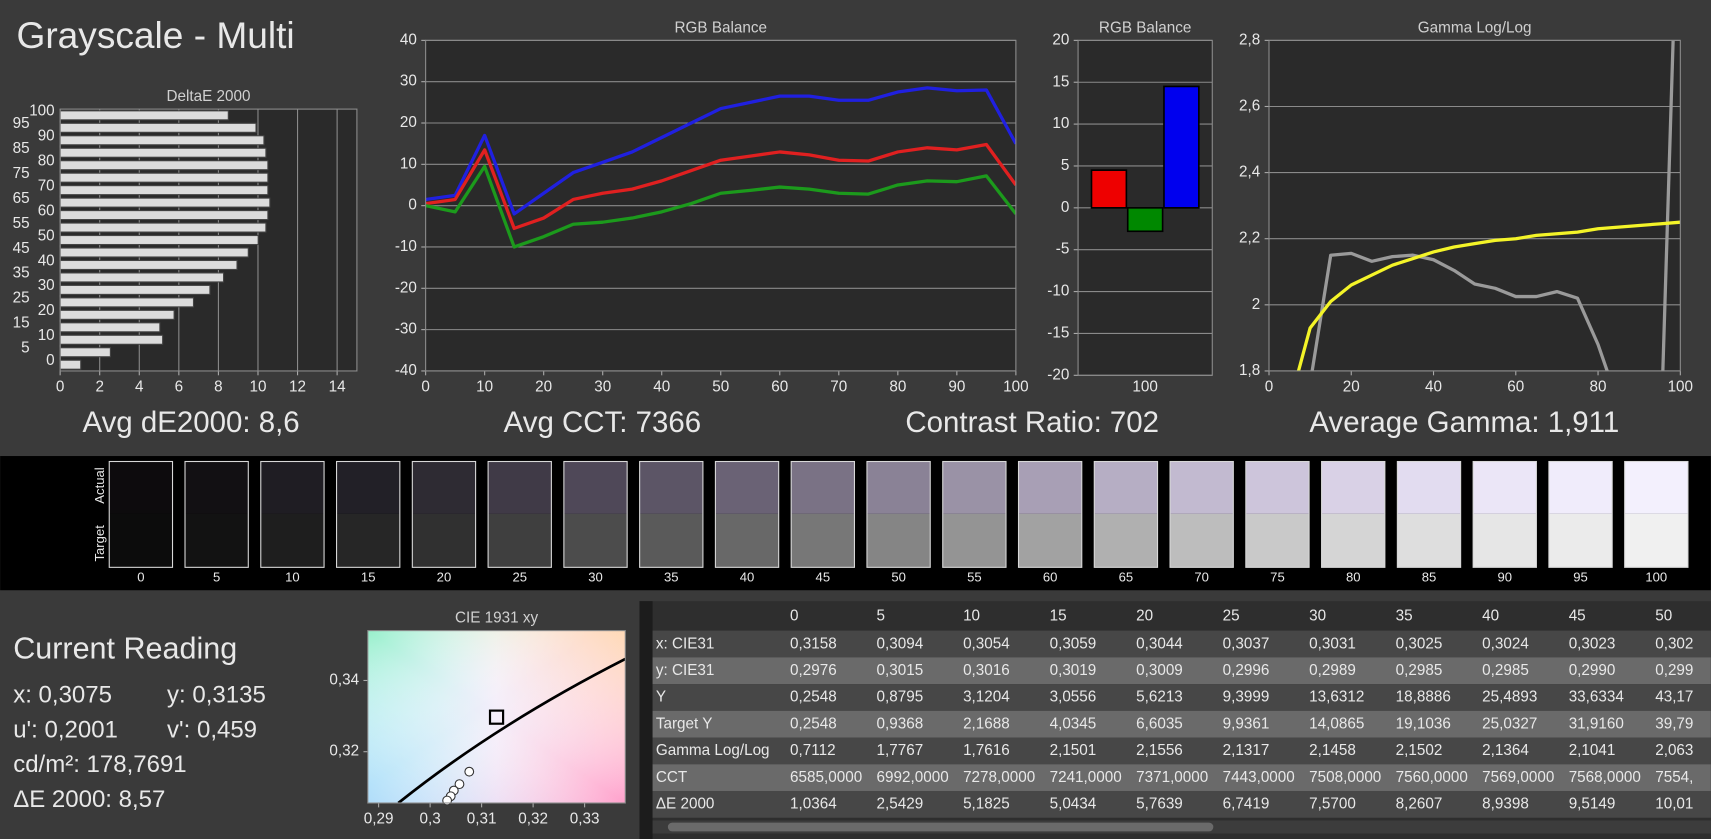  Describe the element at coordinates (46, 285) in the screenshot. I see `y-tick-label: 30` at that location.